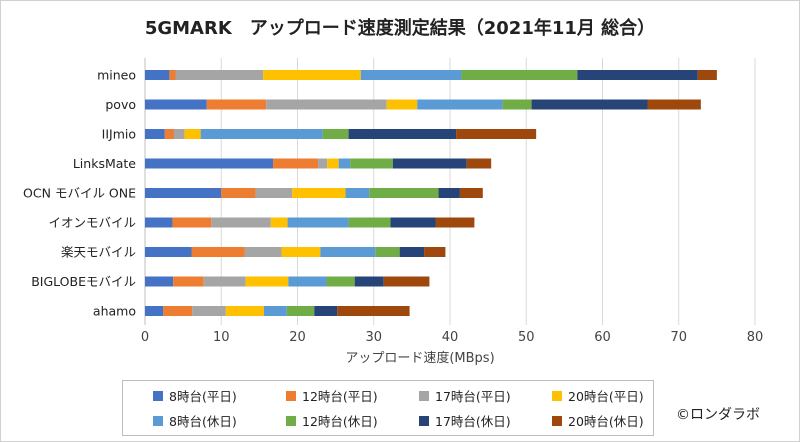  I want to click on legend-item: 12時台(平日), so click(332, 395).